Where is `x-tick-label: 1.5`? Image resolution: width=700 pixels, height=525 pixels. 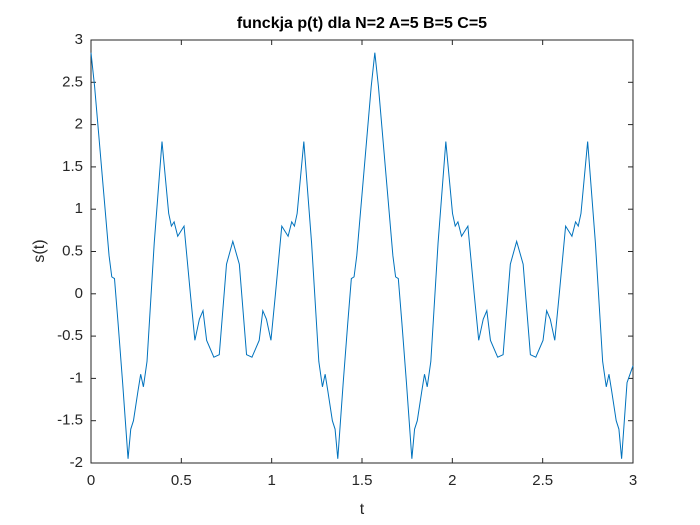
x-tick-label: 1.5 is located at coordinates (362, 480).